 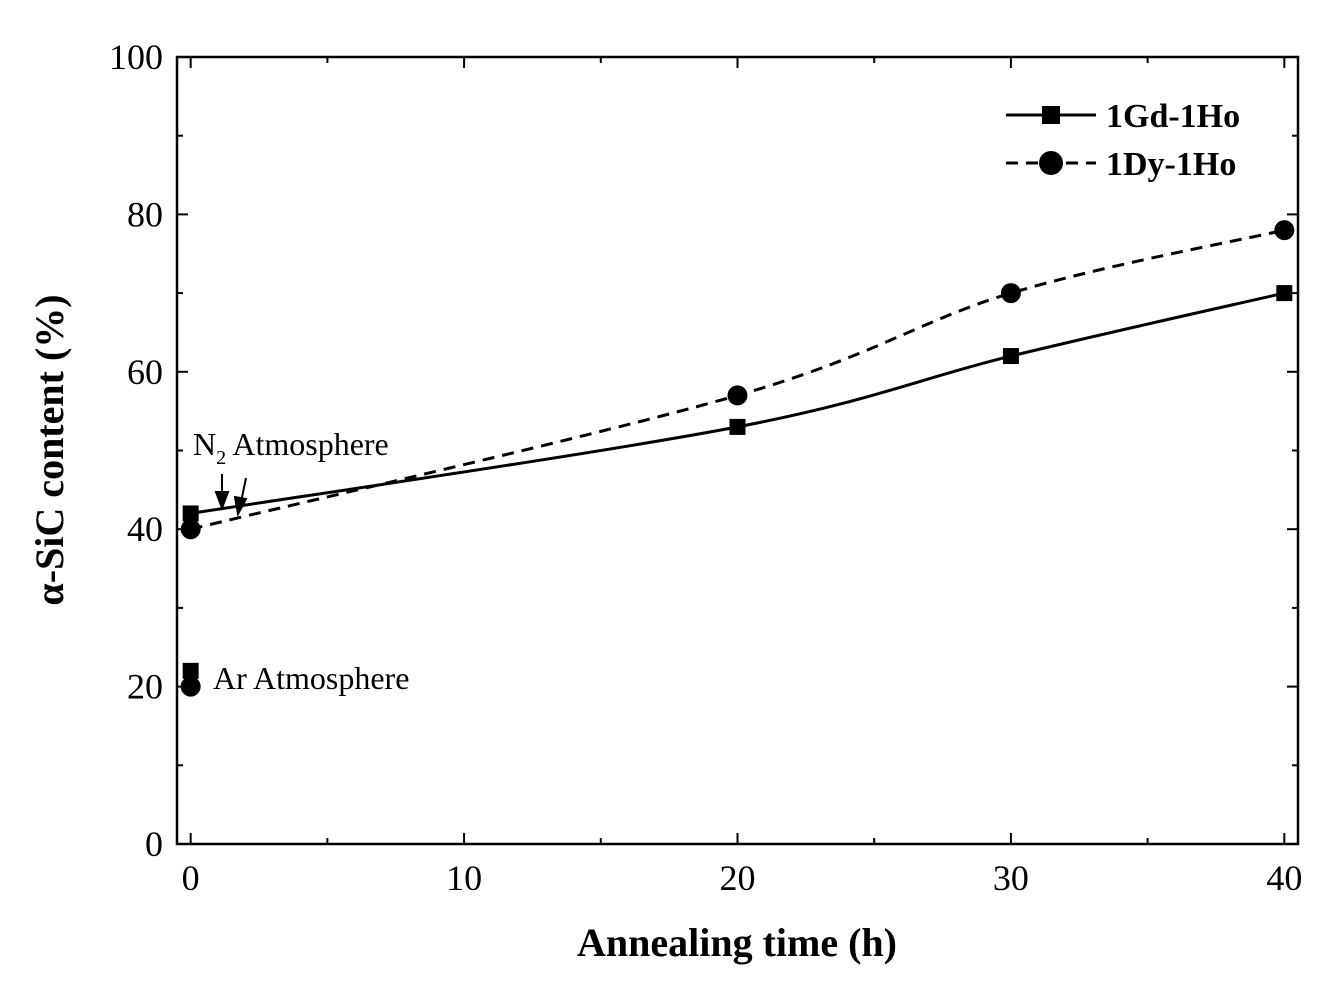 I want to click on annotation-arrows, so click(x=231, y=496).